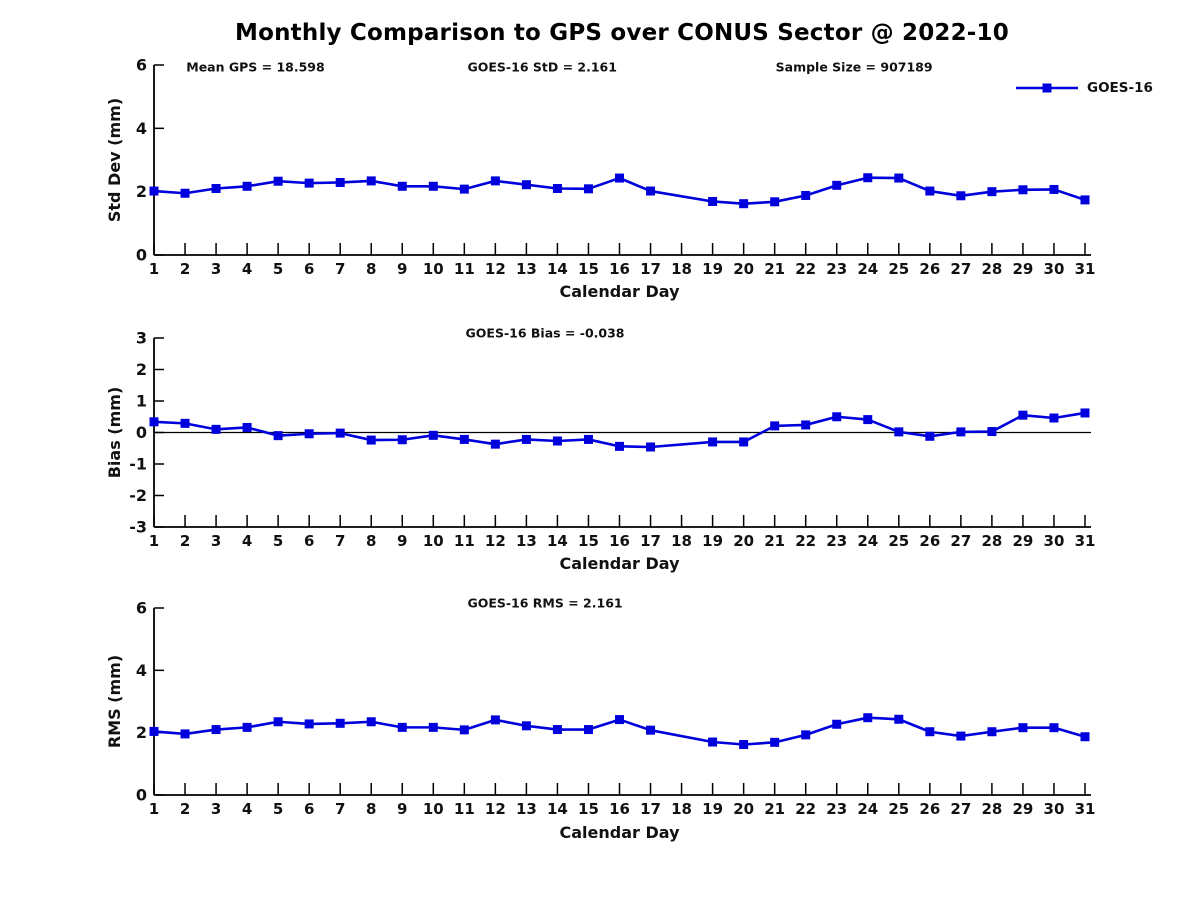  I want to click on chart-annotation: Sample Size = 907189, so click(854, 67).